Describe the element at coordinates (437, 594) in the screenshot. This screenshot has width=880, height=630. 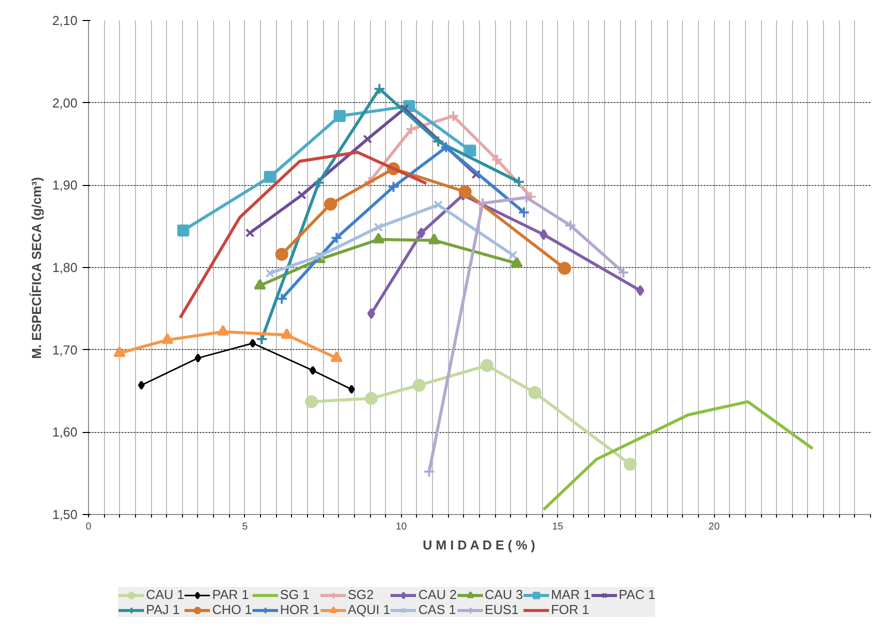
I see `legend-label: CAU 2` at that location.